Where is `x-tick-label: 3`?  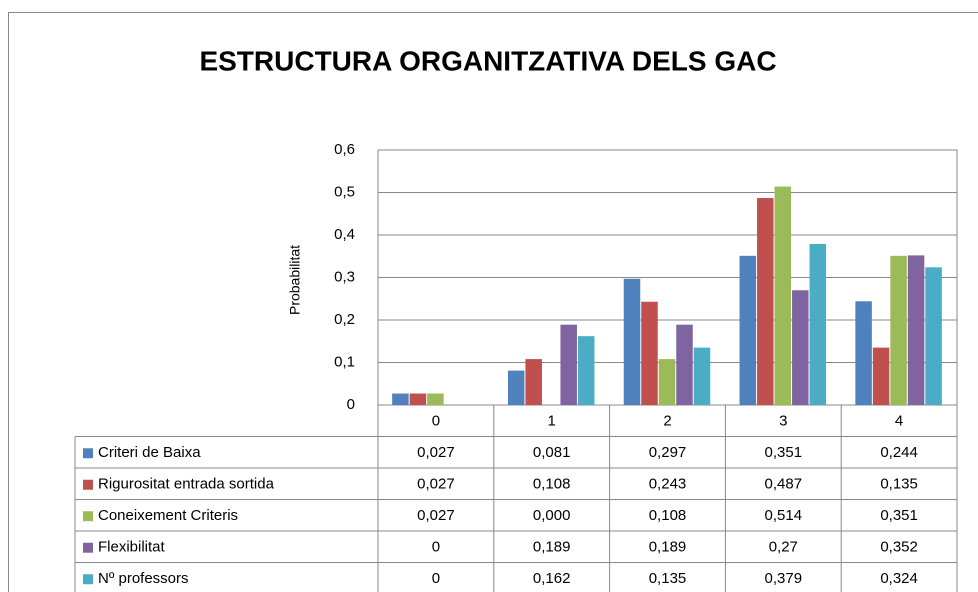 x-tick-label: 3 is located at coordinates (783, 421).